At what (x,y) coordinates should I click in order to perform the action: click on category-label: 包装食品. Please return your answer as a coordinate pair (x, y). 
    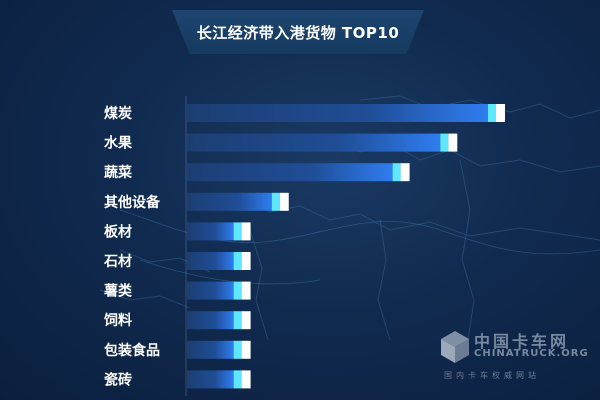
    Looking at the image, I should click on (132, 350).